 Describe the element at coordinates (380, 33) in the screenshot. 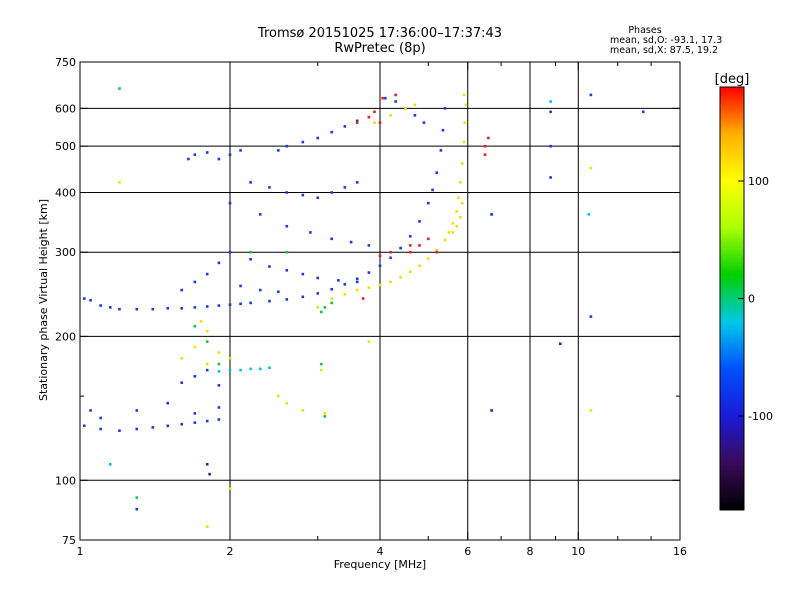

I see `chart-title: Tromsø 20151025 17:36:00–17:37:43` at that location.